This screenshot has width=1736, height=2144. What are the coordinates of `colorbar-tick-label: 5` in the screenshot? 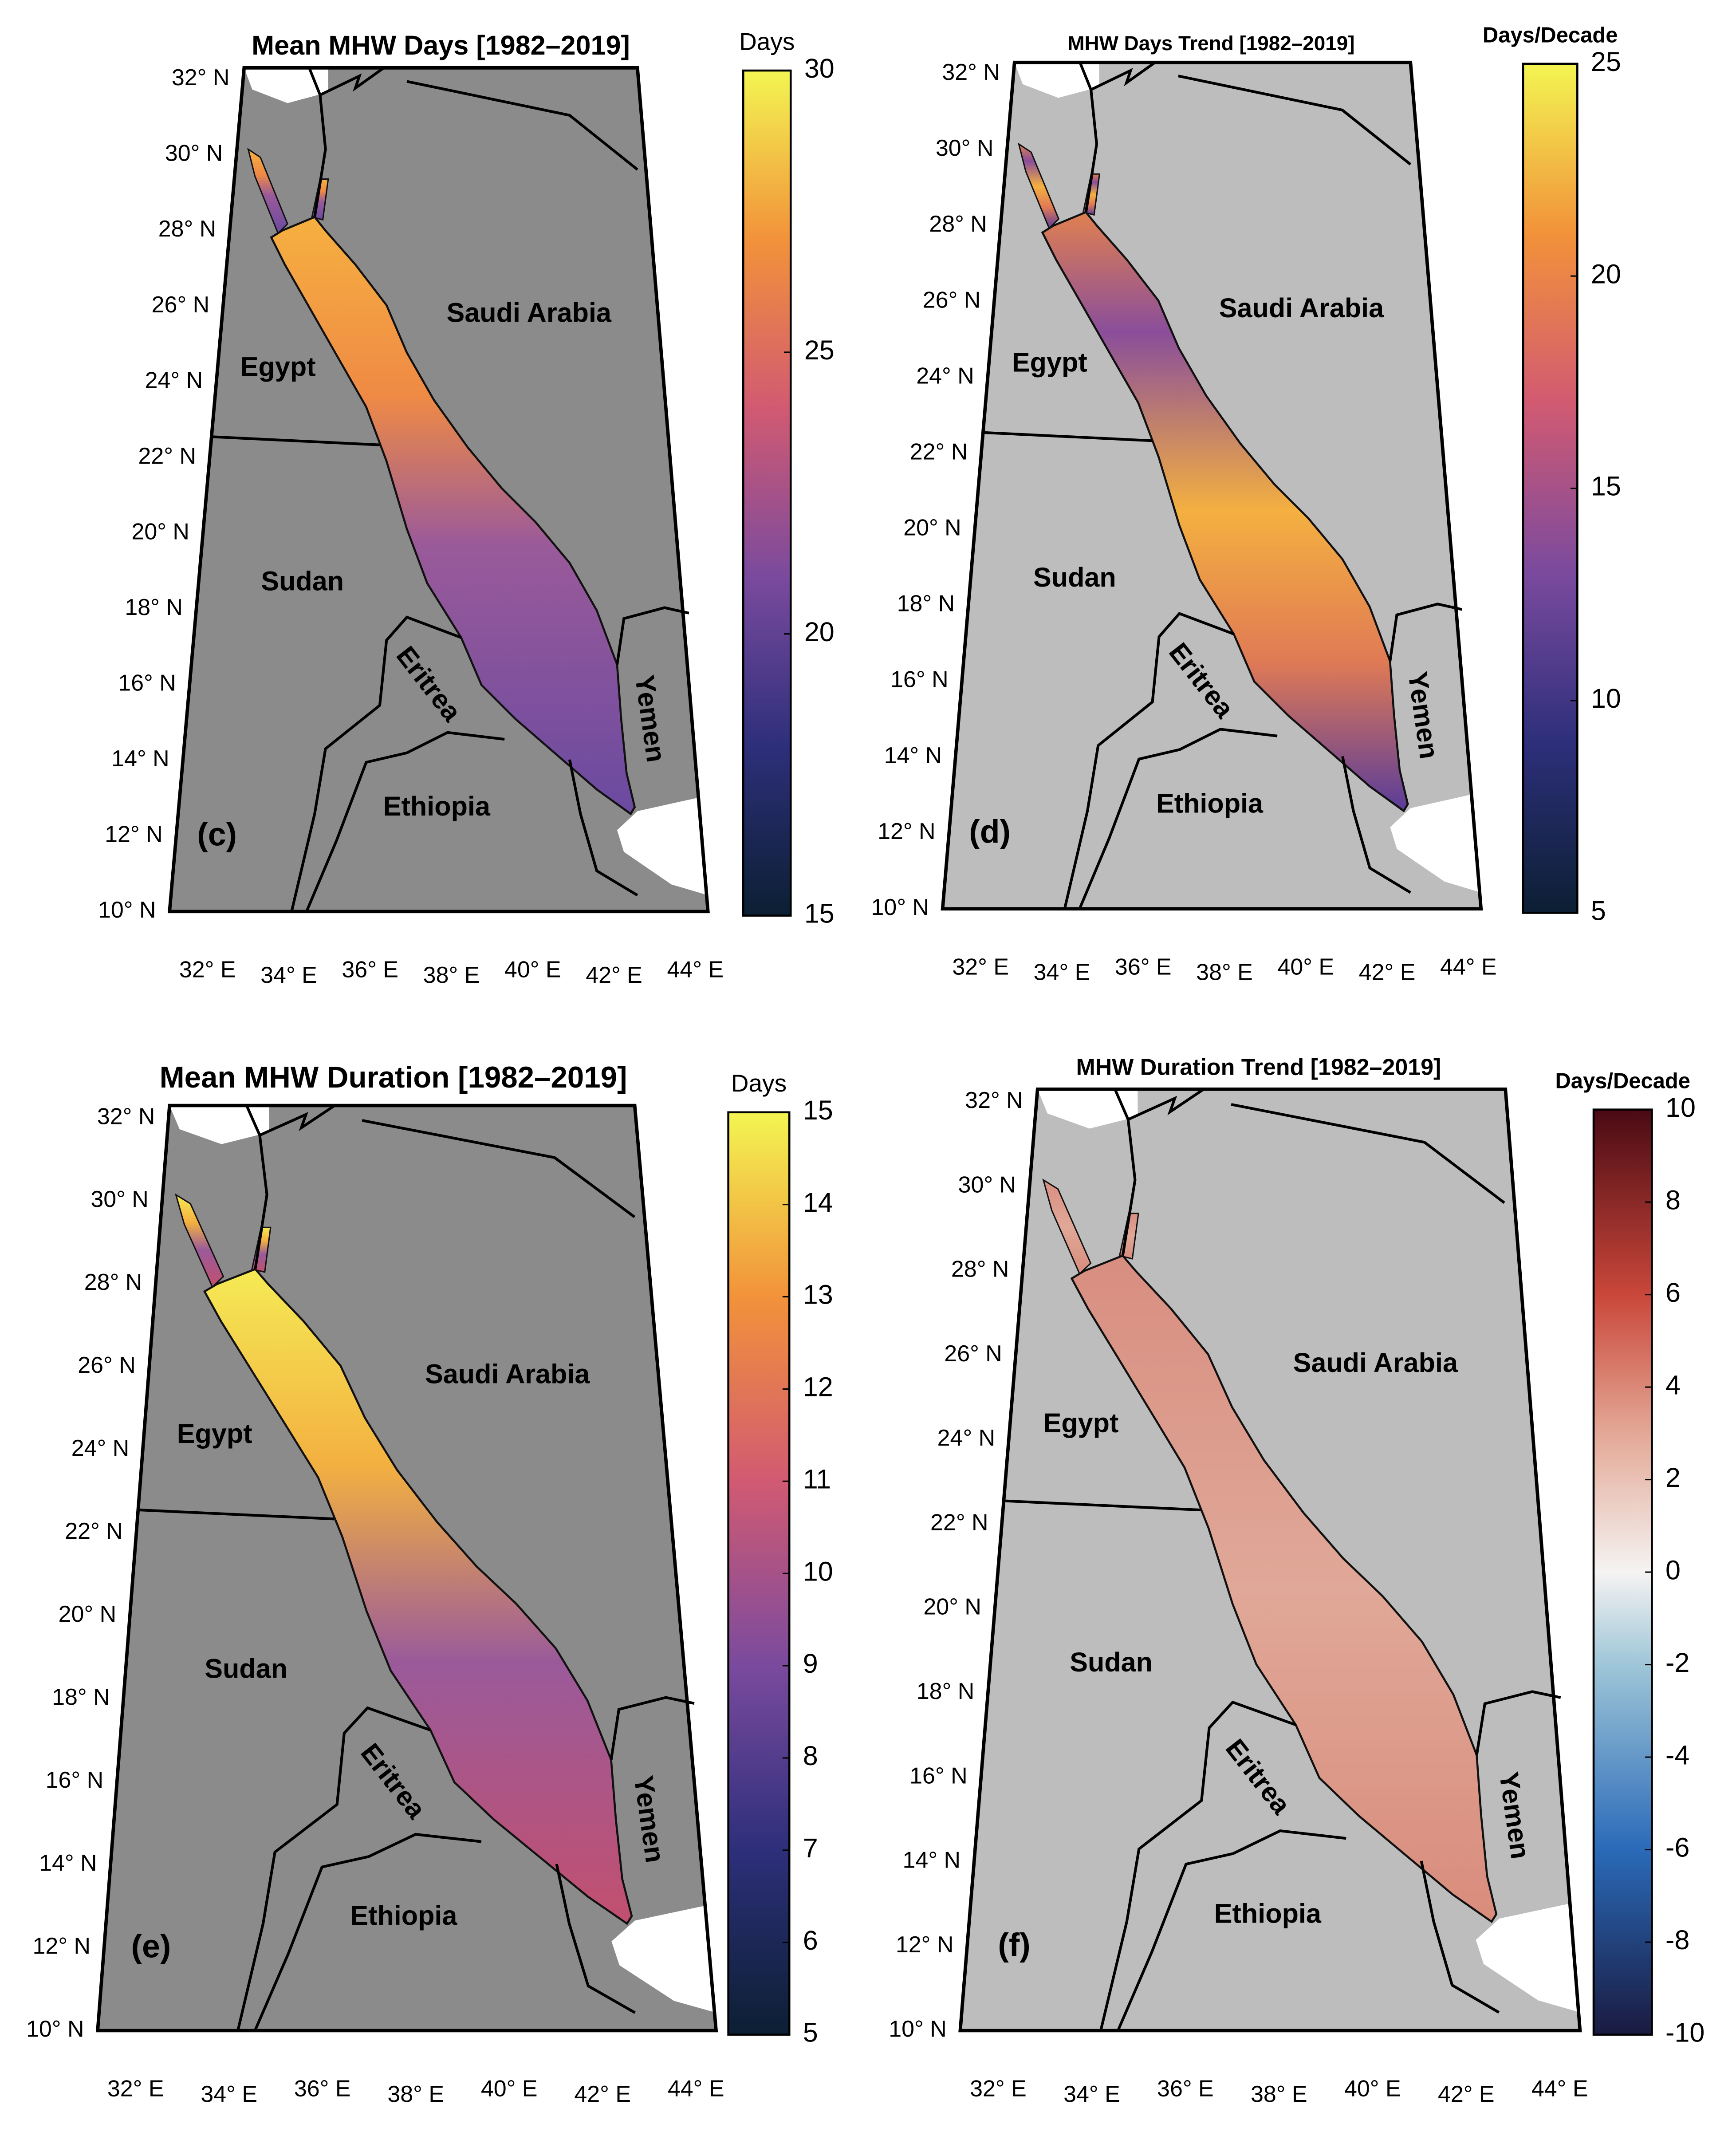 It's located at (1598, 911).